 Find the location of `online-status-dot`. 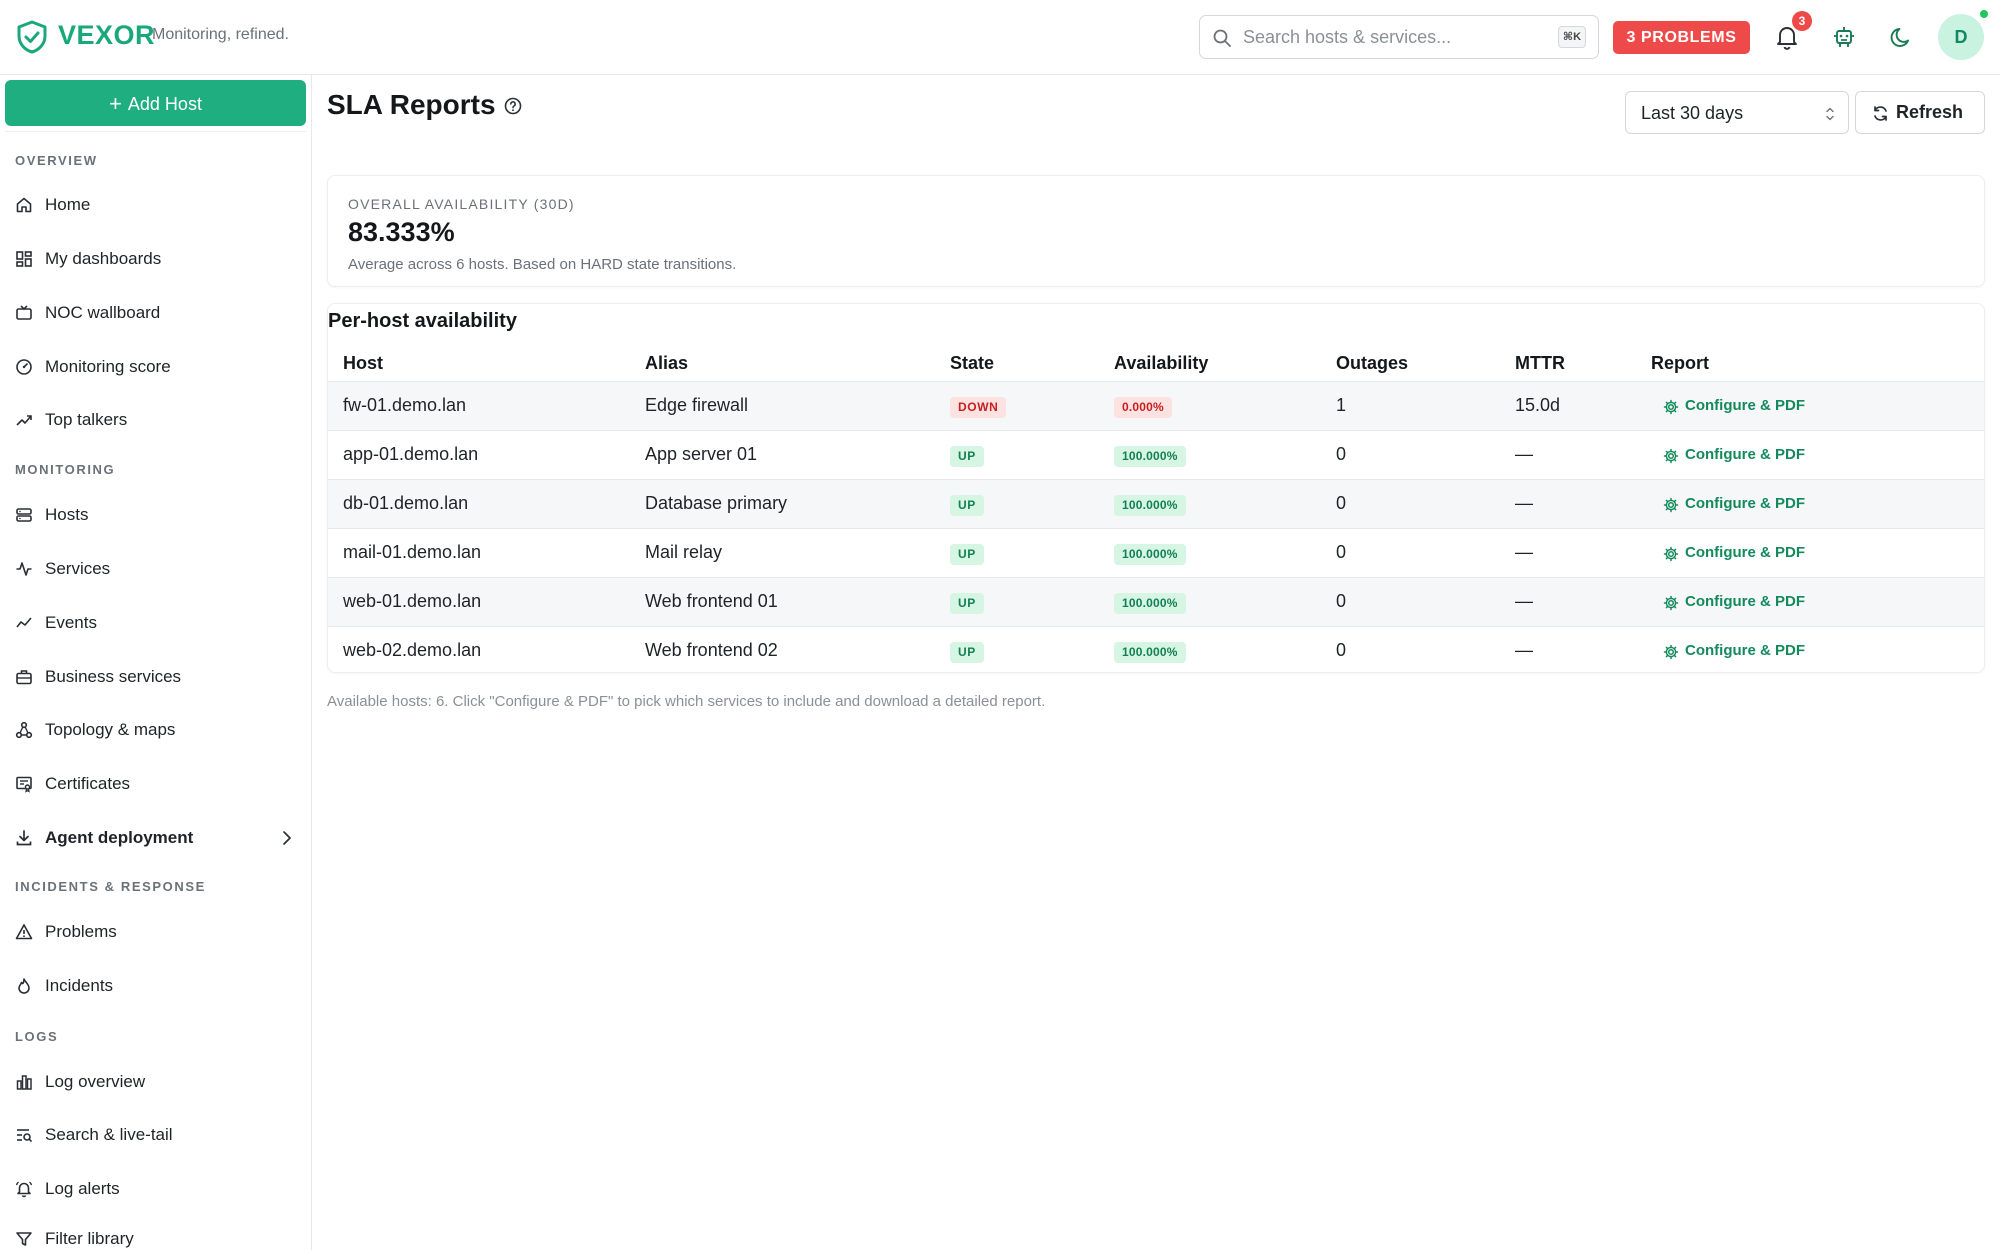

online-status-dot is located at coordinates (1984, 14).